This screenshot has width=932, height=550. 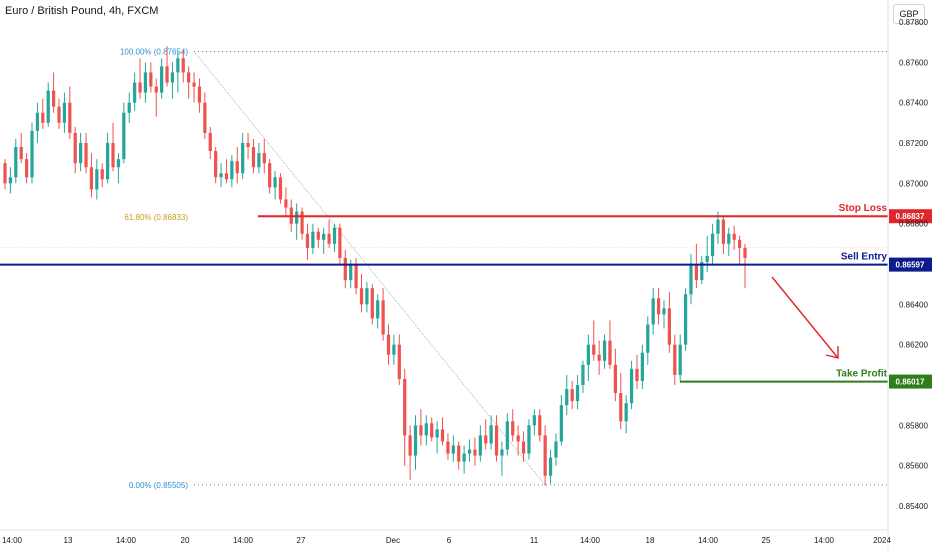 I want to click on y-tick-label: 0.86200, so click(x=913, y=345).